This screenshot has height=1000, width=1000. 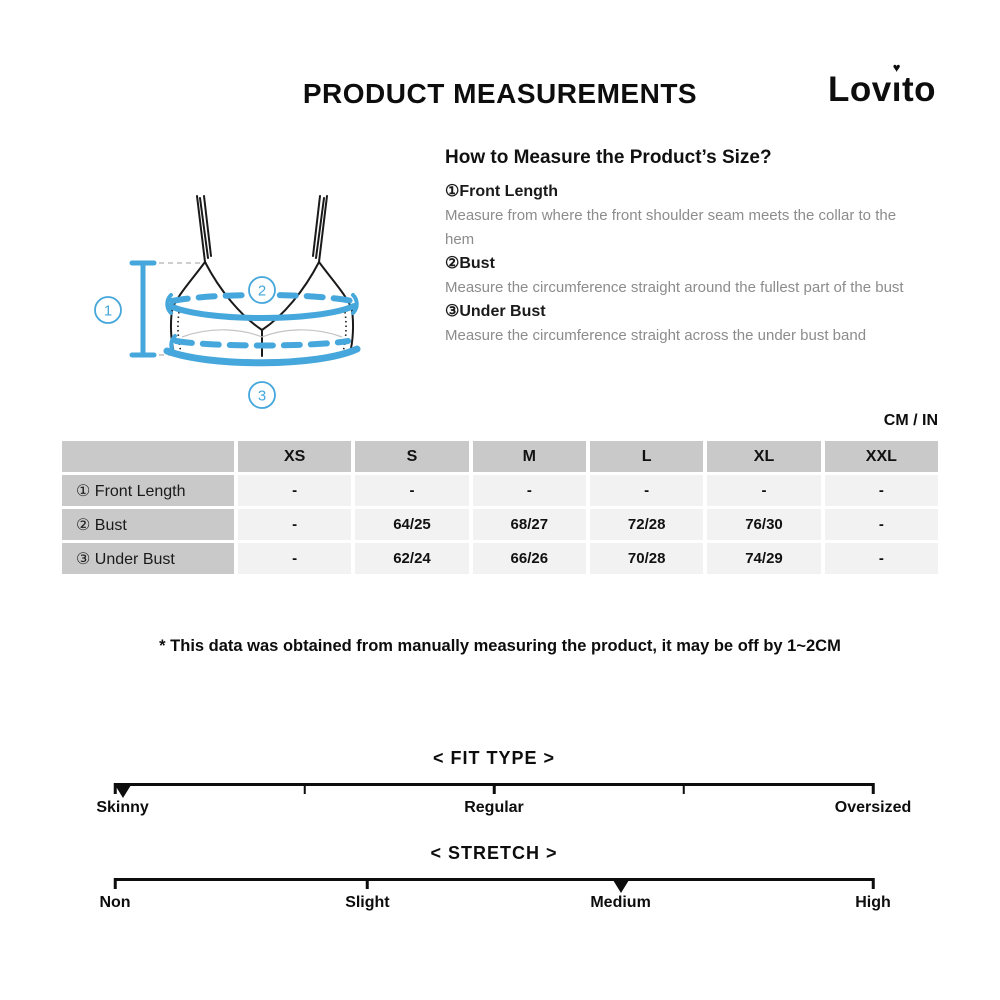 I want to click on bra-inner-seams, so click(x=262, y=333).